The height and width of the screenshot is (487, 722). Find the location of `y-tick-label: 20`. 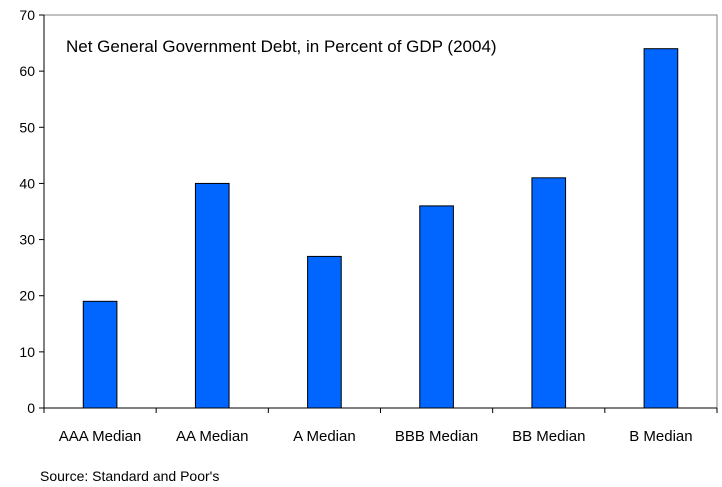

y-tick-label: 20 is located at coordinates (27, 296).